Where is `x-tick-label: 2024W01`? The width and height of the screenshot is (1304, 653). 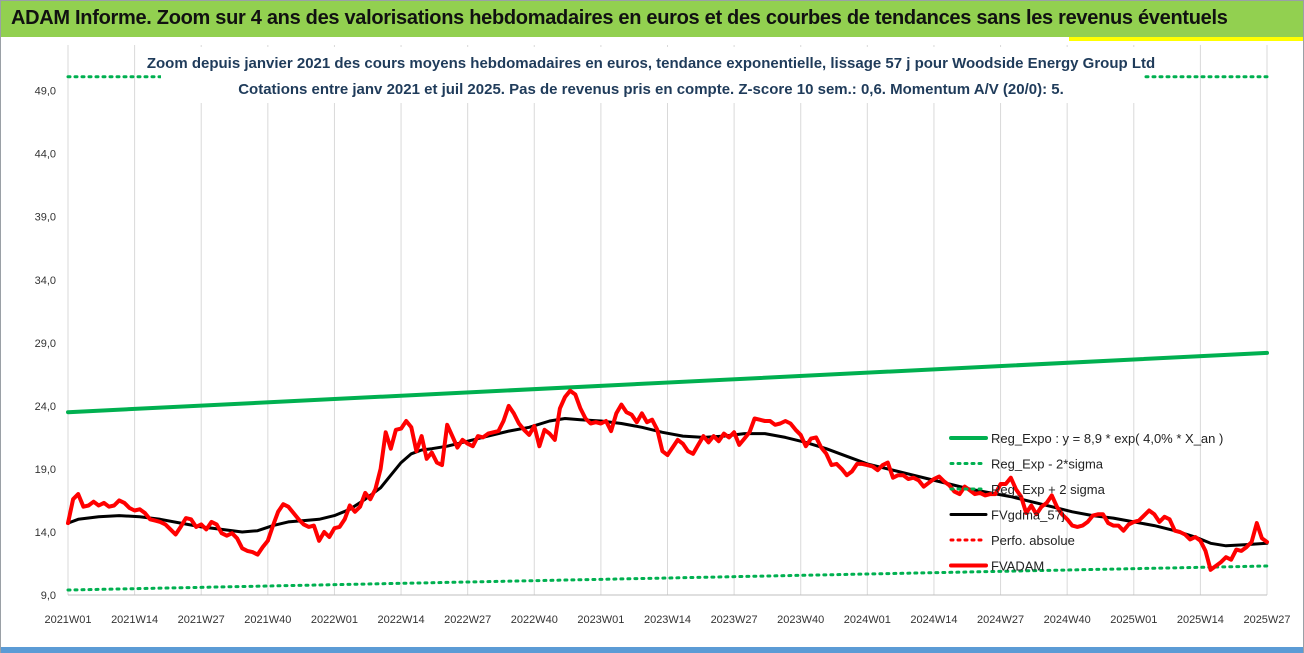 x-tick-label: 2024W01 is located at coordinates (867, 620).